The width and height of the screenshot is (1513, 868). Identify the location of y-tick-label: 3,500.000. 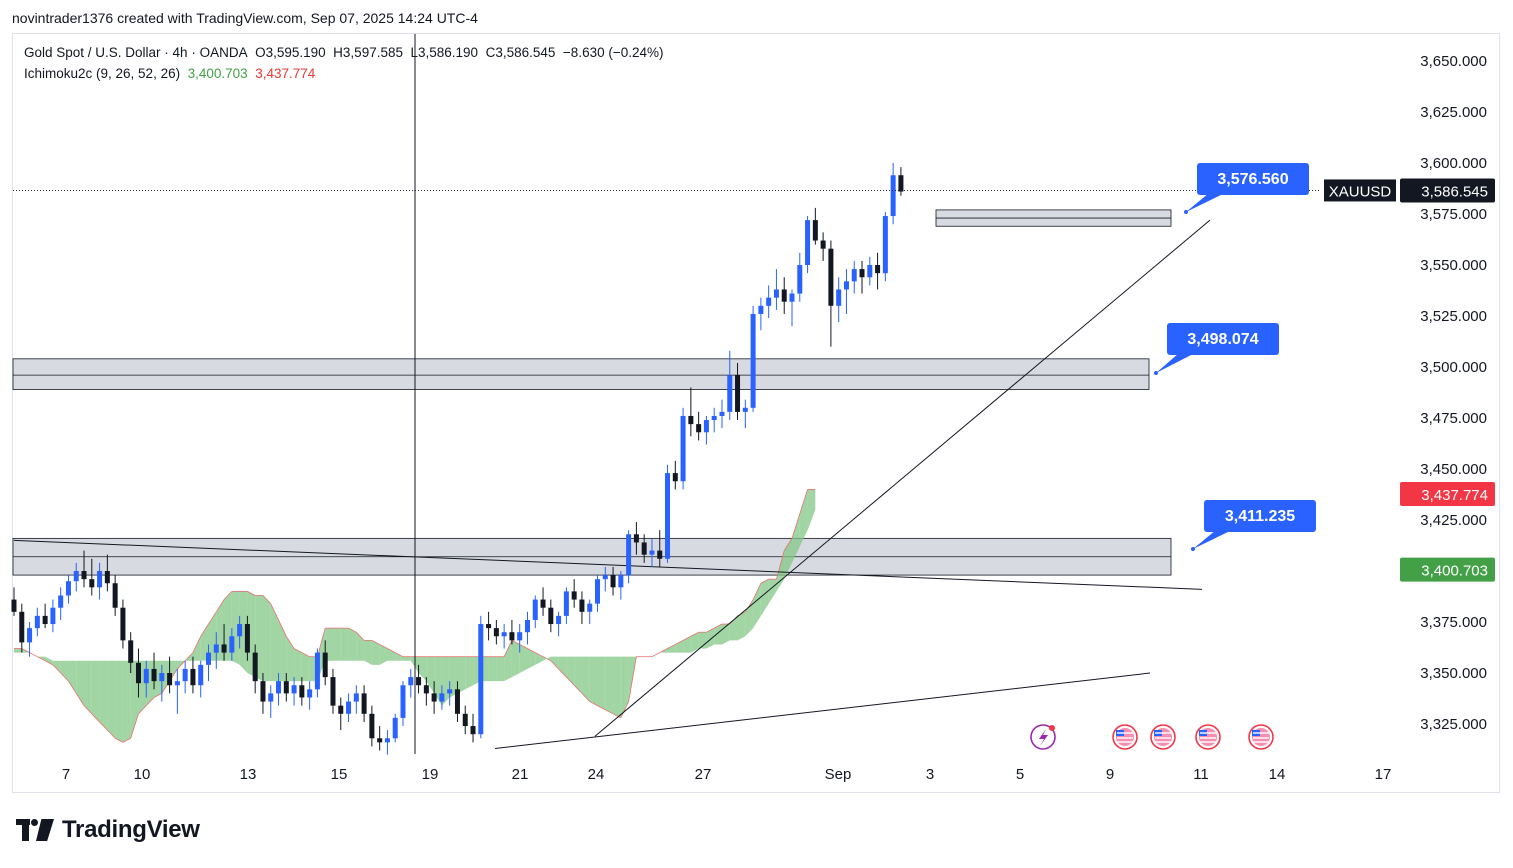
(1453, 367).